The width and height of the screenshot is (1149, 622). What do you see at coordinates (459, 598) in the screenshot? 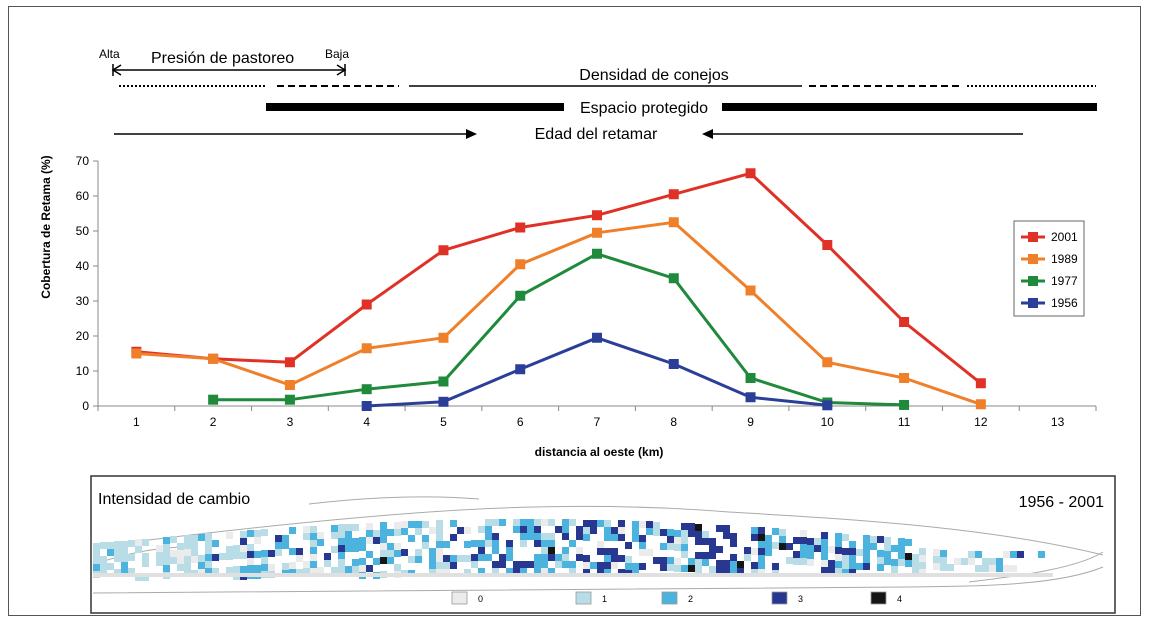
I see `map-legend-swatch` at bounding box center [459, 598].